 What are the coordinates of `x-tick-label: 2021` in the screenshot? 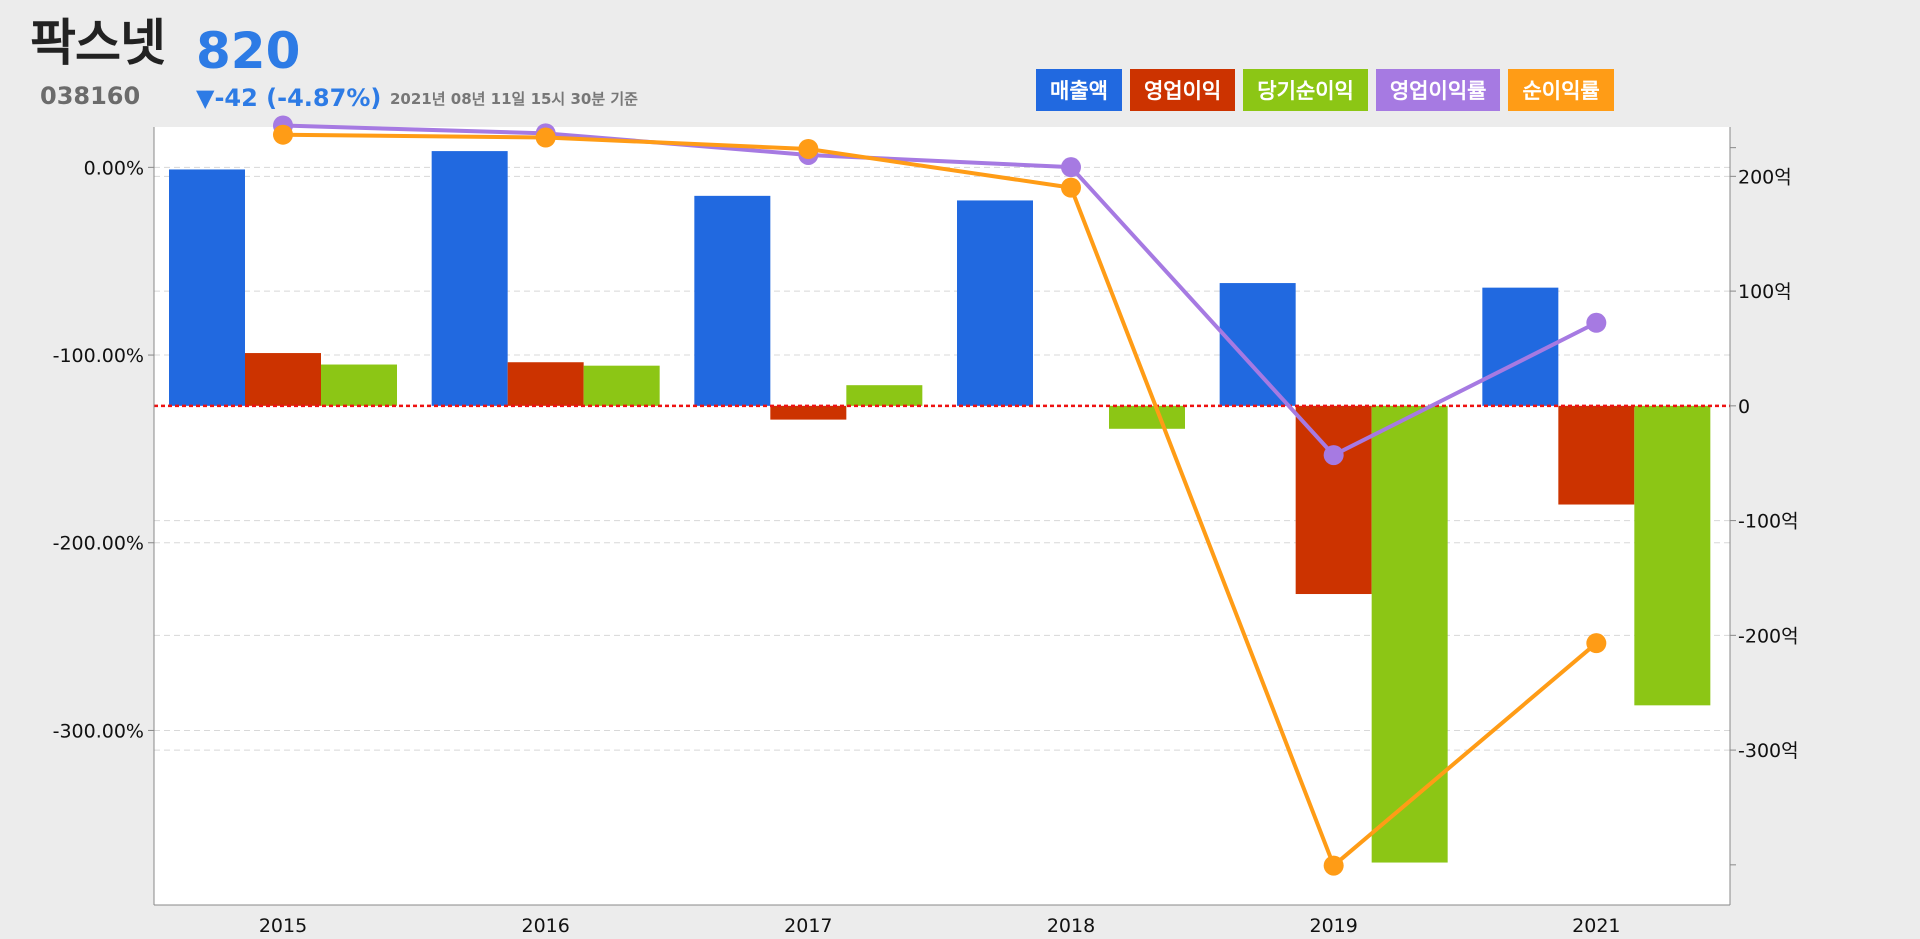 It's located at (1596, 926).